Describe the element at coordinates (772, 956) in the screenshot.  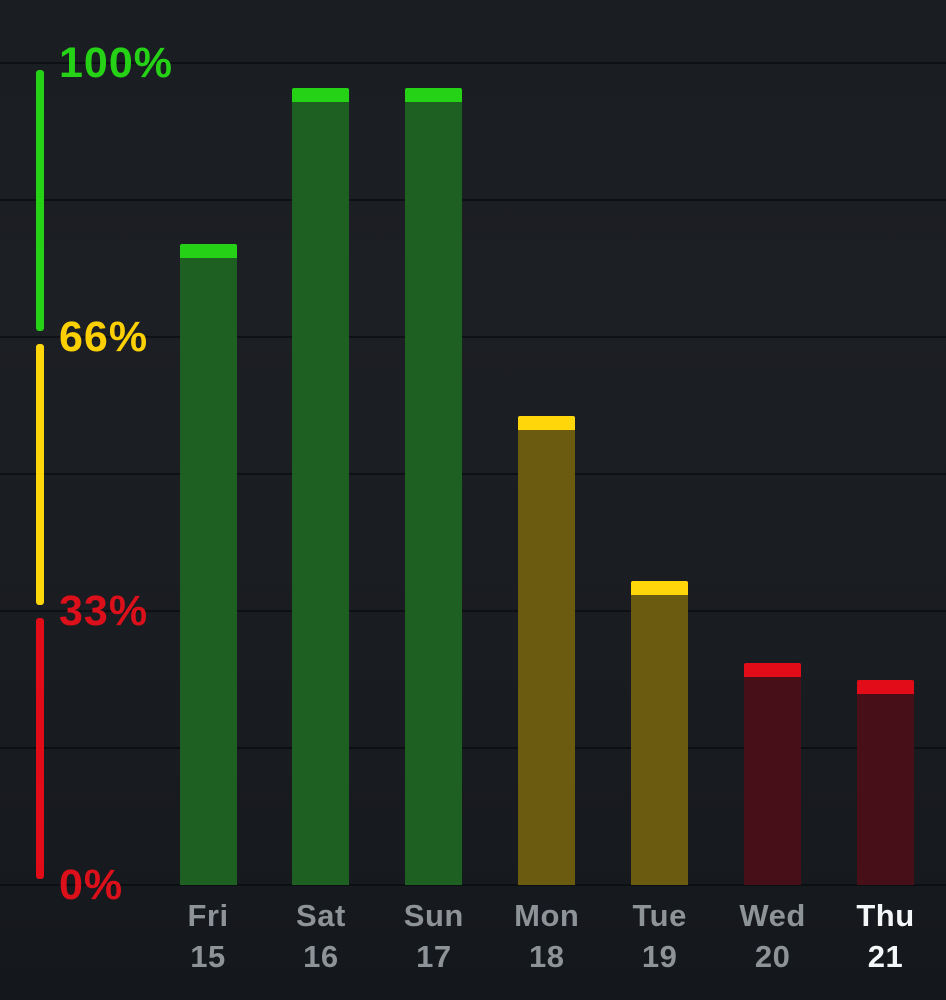
I see `day-date: 20` at that location.